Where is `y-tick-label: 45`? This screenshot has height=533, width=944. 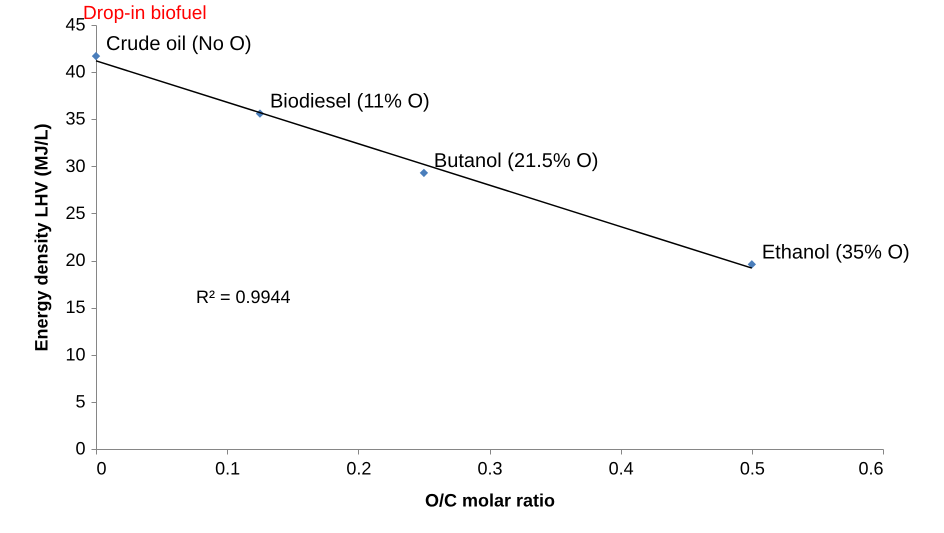
y-tick-label: 45 is located at coordinates (75, 24).